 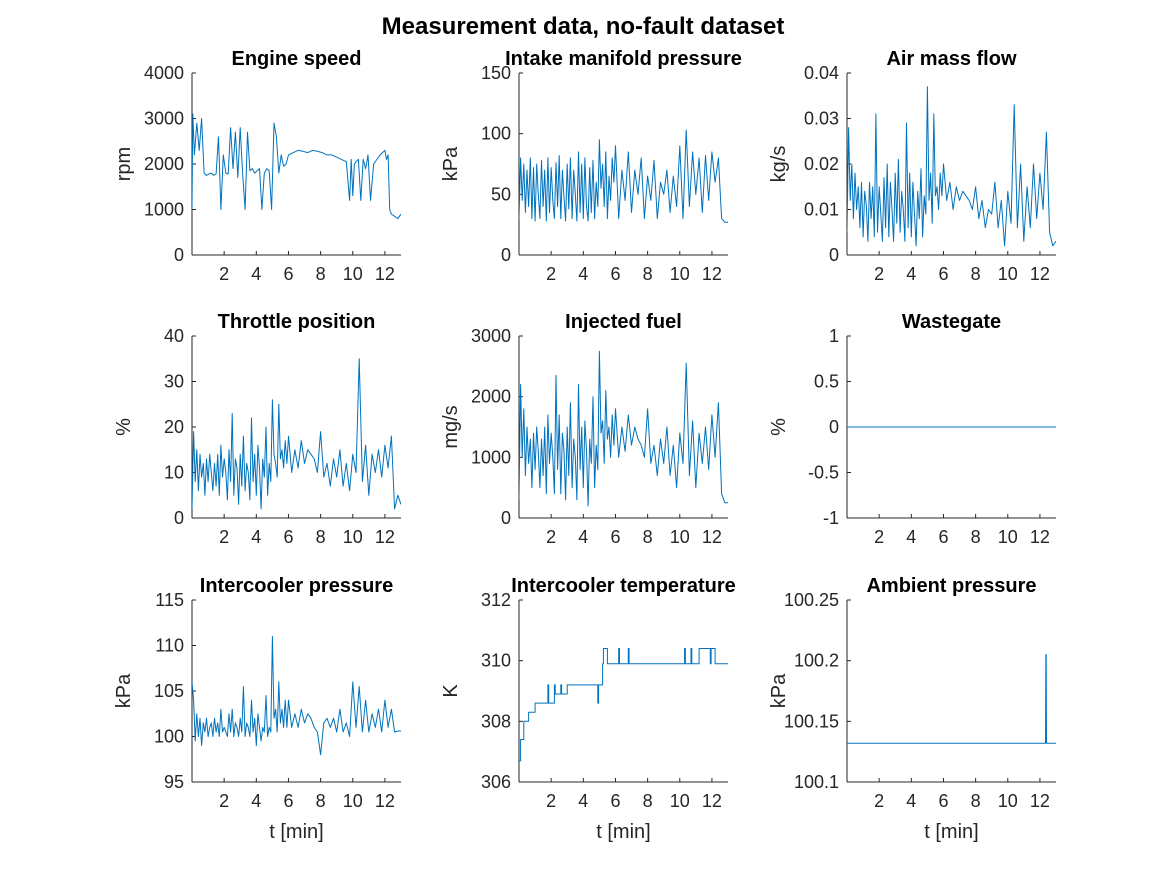 What do you see at coordinates (823, 473) in the screenshot?
I see `y-tick-label: -0.5` at bounding box center [823, 473].